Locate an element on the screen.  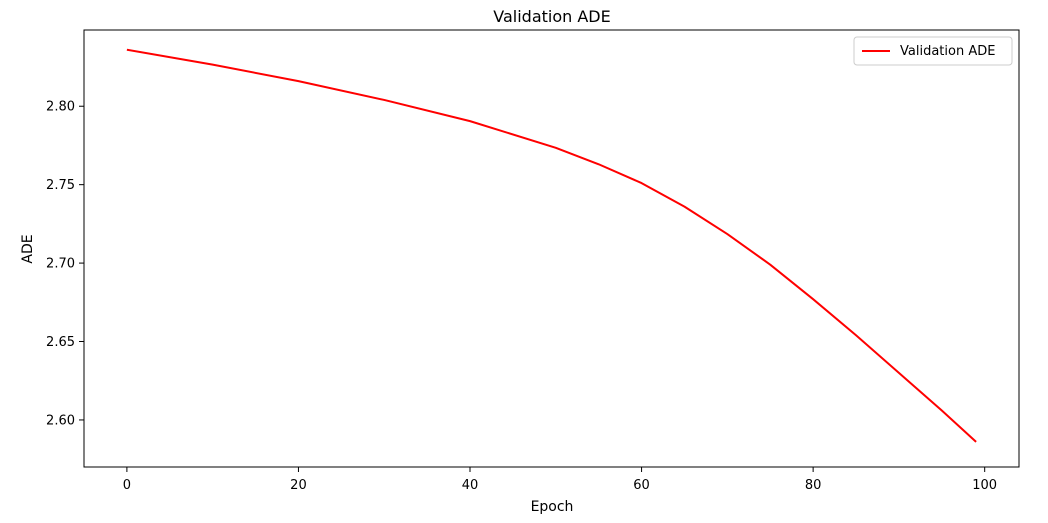
x-tick-label: 20 is located at coordinates (298, 485).